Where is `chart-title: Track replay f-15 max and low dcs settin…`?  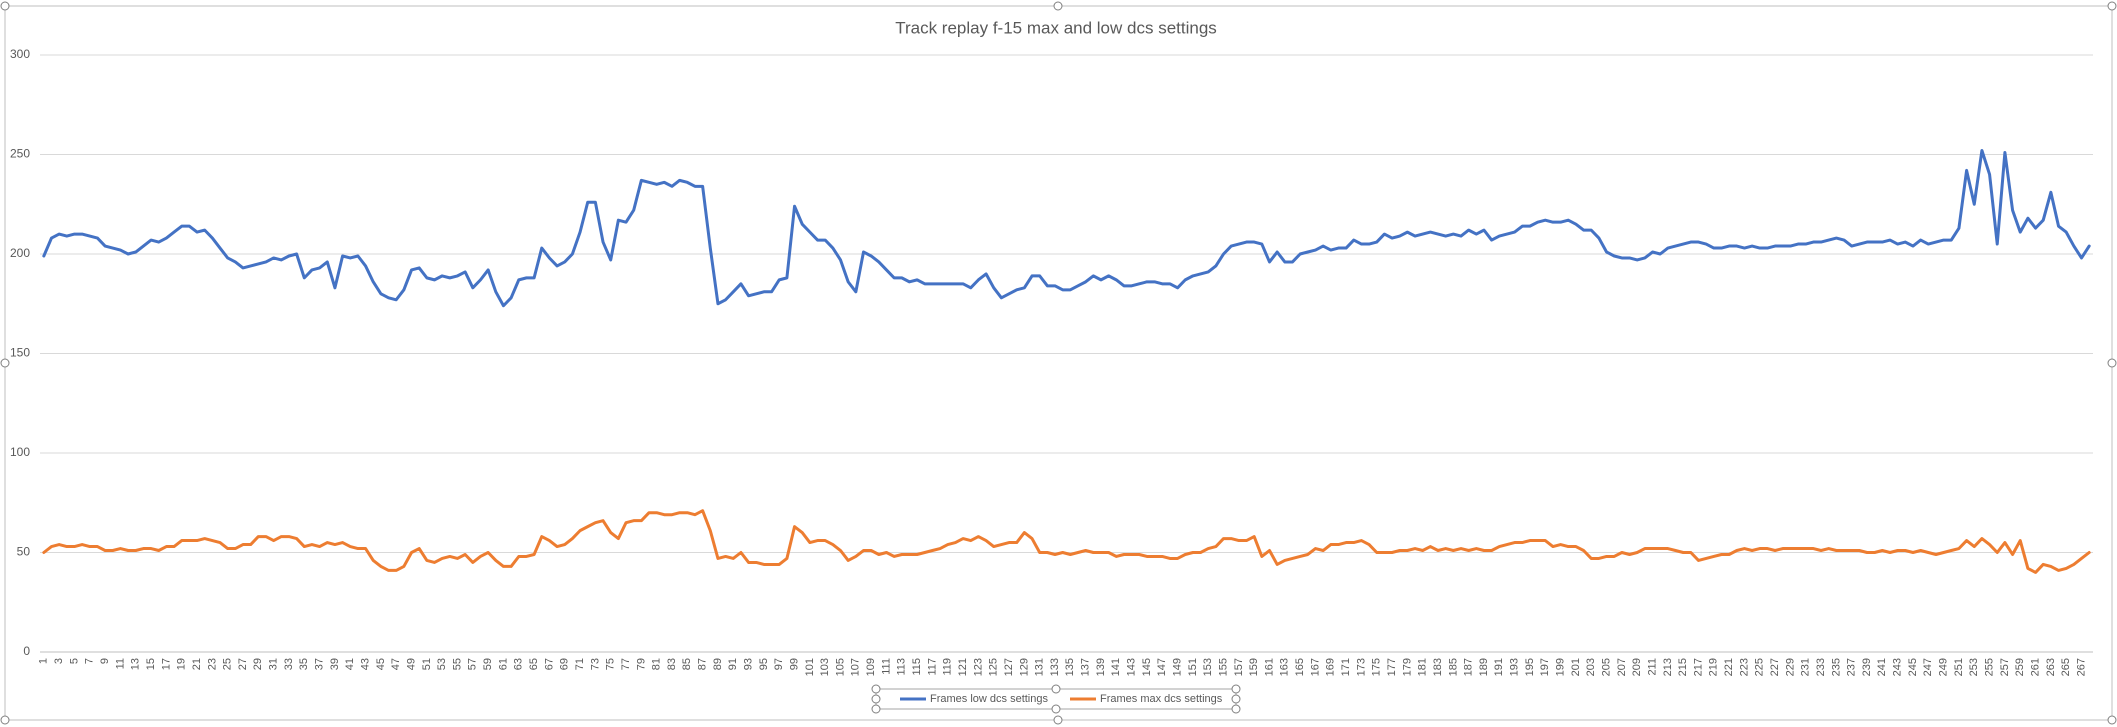
chart-title: Track replay f-15 max and low dcs settin… is located at coordinates (1056, 27).